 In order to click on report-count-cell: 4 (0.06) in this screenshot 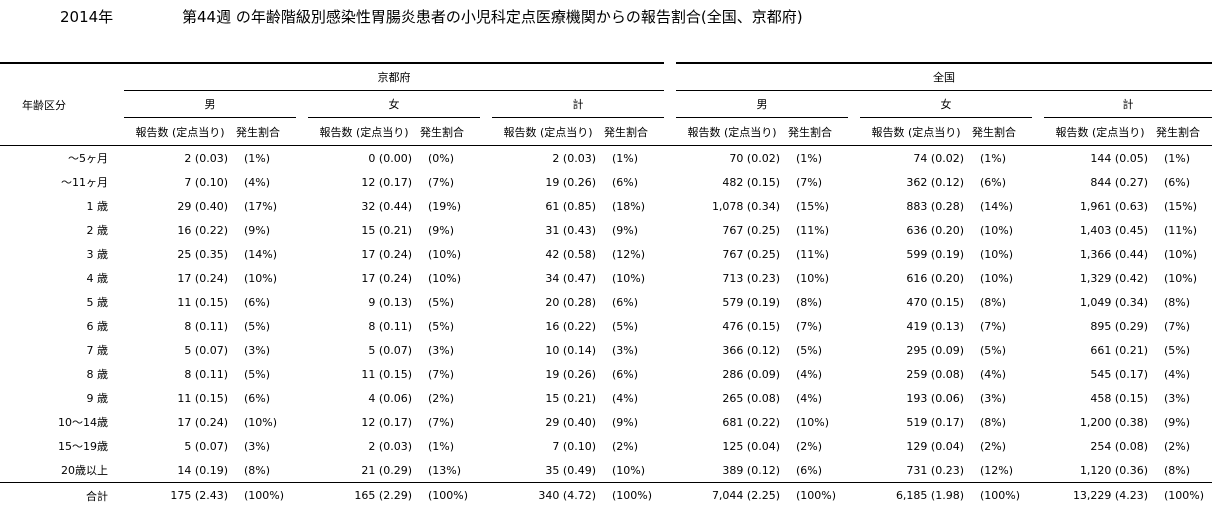, I will do `click(390, 398)`.